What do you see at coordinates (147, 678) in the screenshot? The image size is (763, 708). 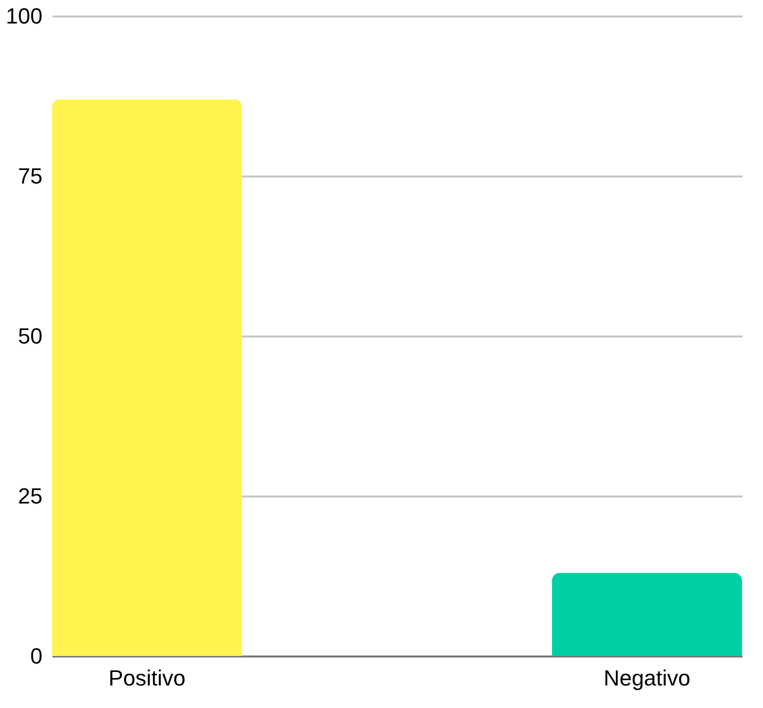 I see `x-tick-label: Positivo` at bounding box center [147, 678].